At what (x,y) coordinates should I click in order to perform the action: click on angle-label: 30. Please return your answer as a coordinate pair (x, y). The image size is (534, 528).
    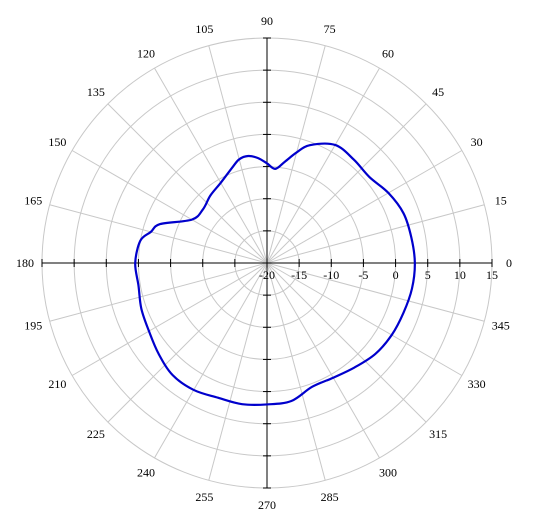
    Looking at the image, I should click on (477, 142).